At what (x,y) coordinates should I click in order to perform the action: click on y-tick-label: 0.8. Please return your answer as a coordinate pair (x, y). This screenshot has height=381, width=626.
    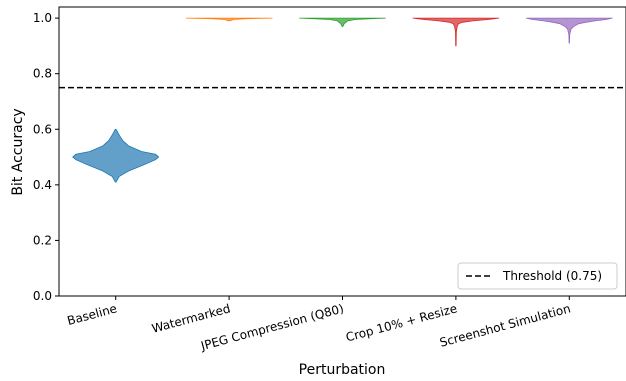
    Looking at the image, I should click on (42, 74).